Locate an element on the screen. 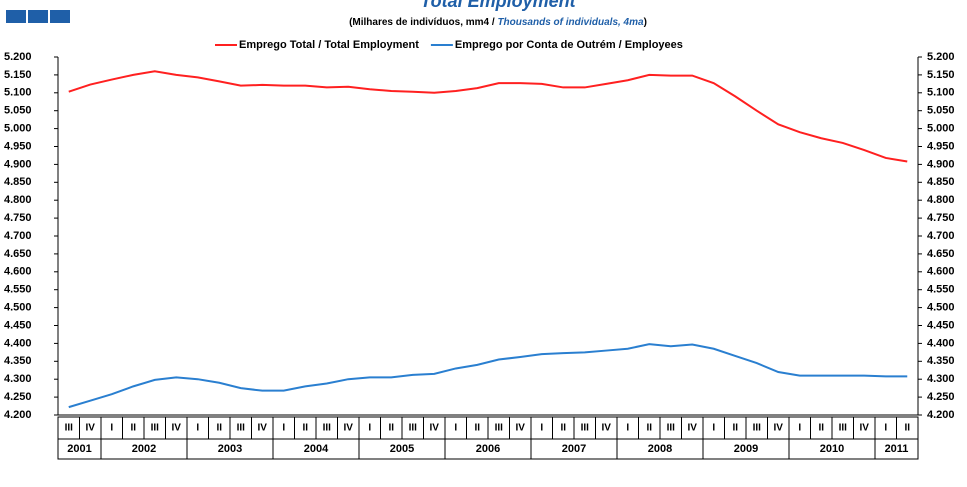 This screenshot has height=487, width=967. y-tick-label: 4.700 is located at coordinates (18, 236).